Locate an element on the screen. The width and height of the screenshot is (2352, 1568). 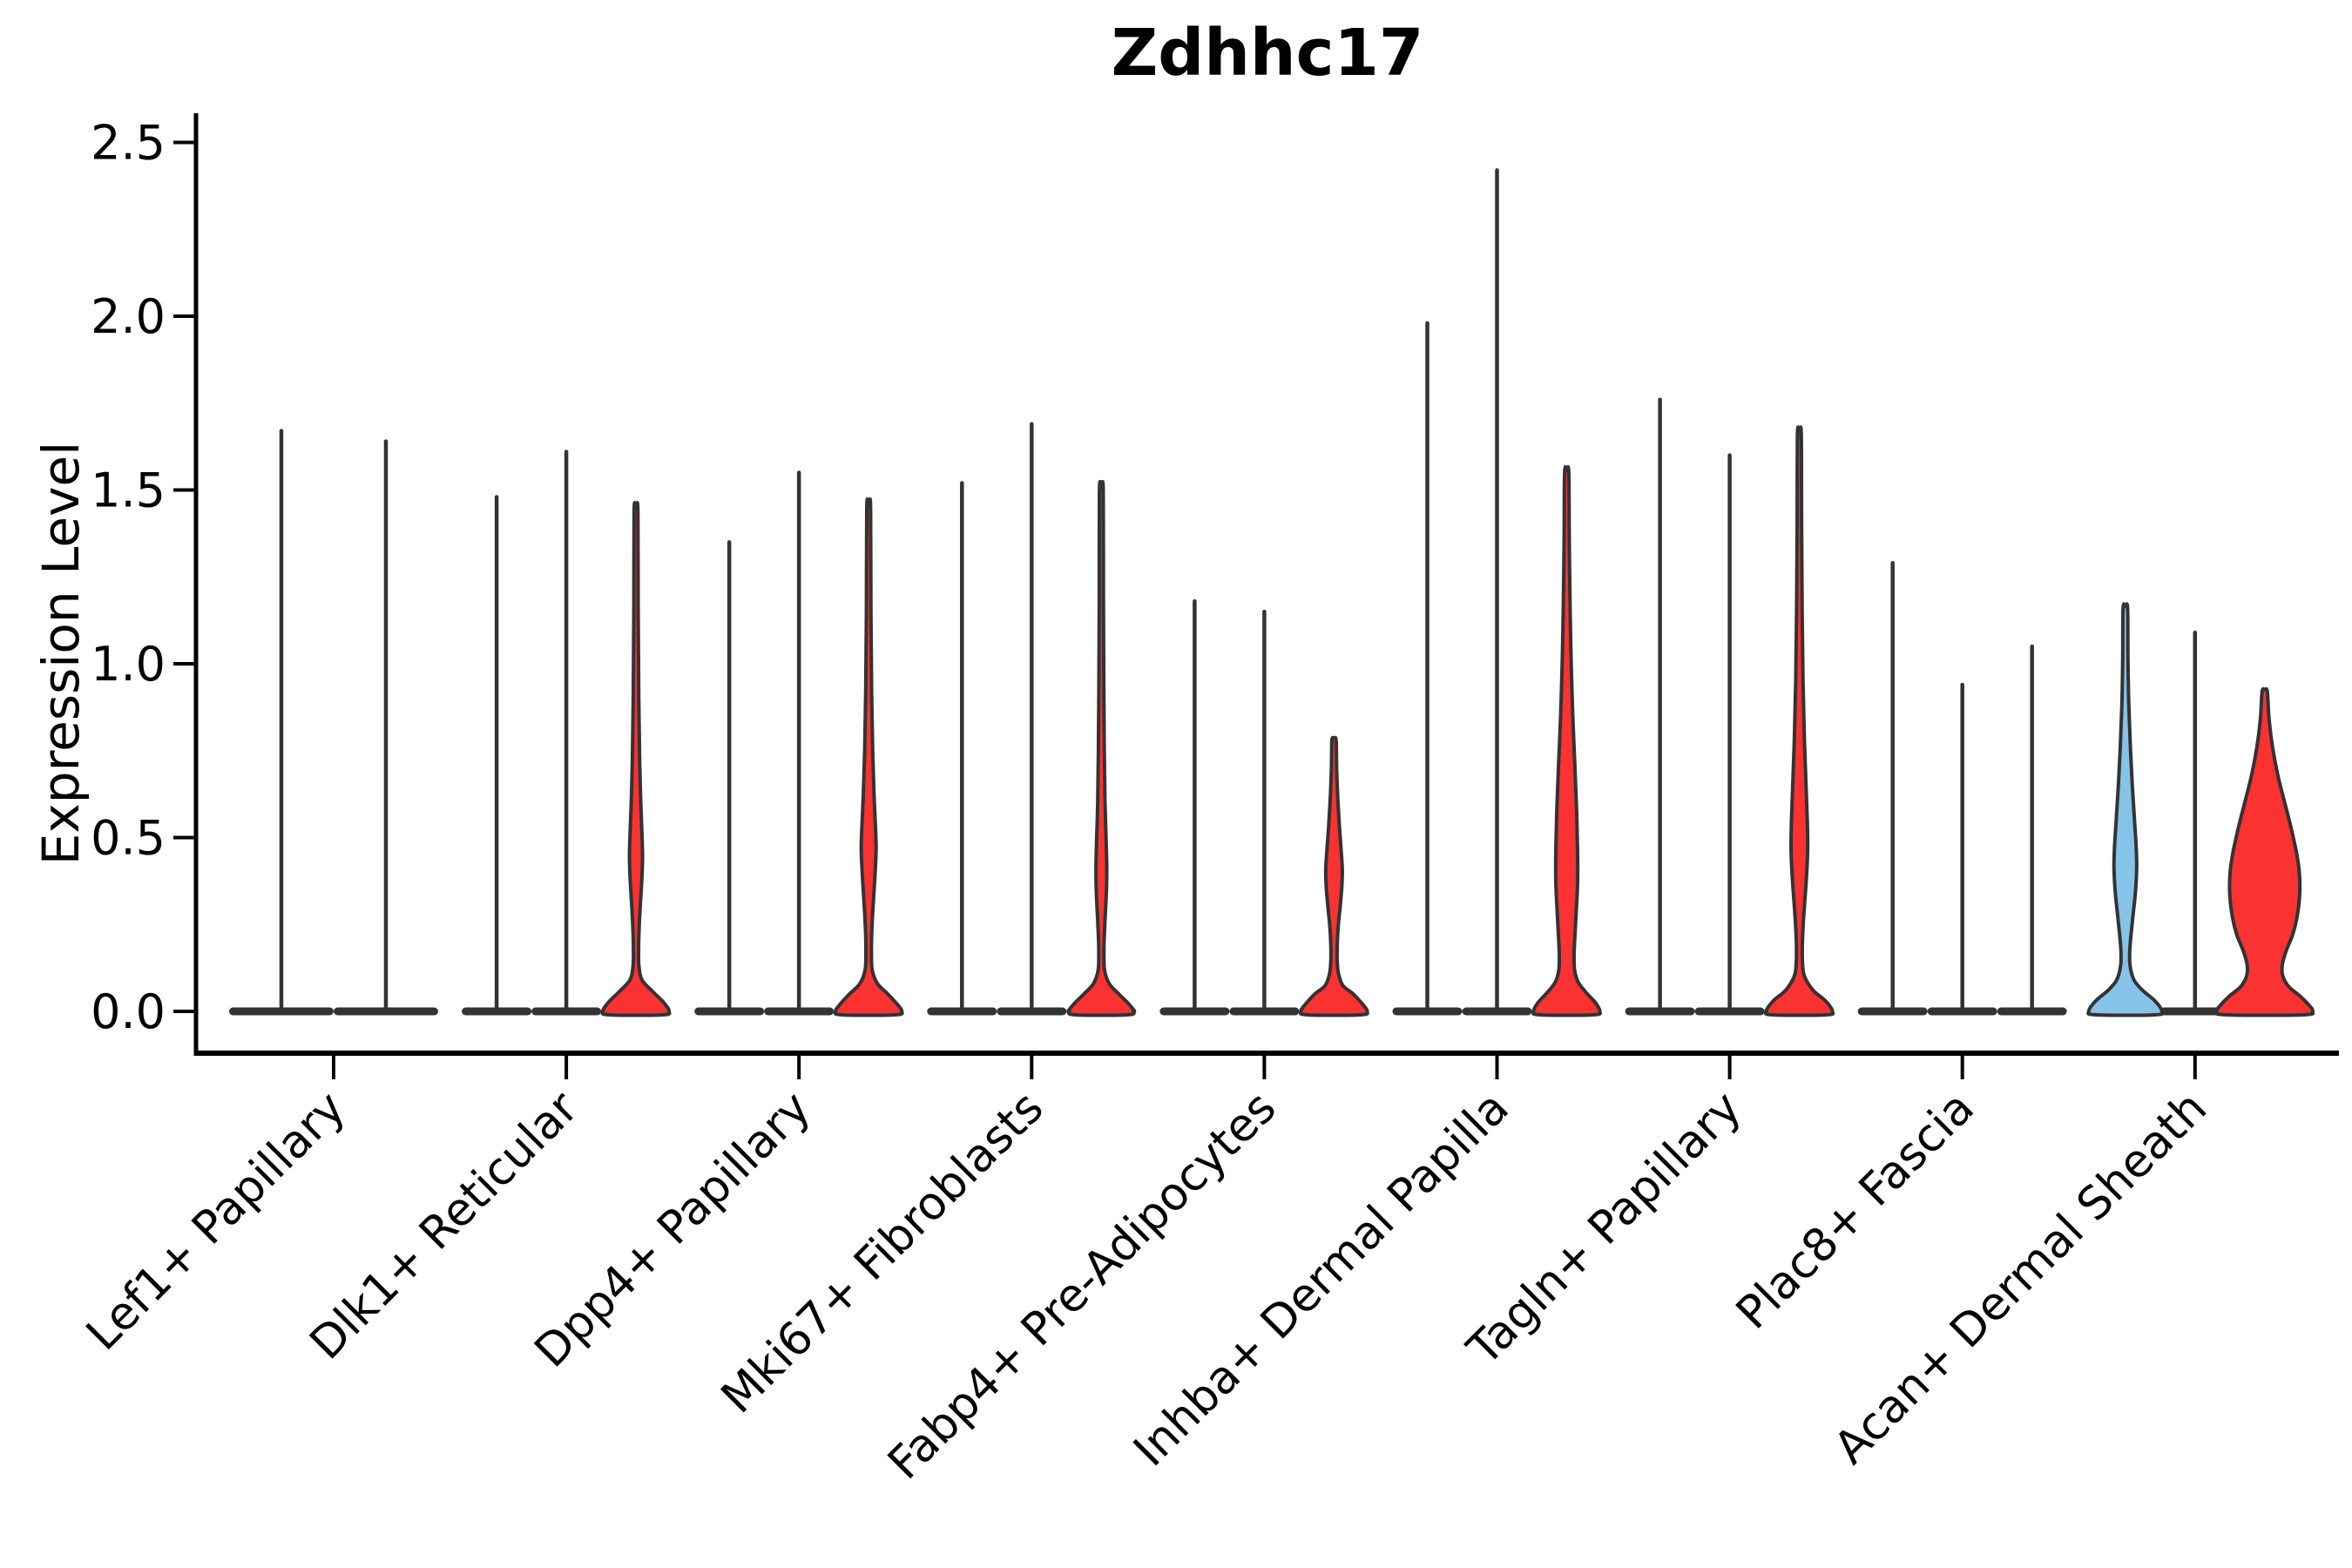
x-tick-label: Acan+ Dermal Sheath is located at coordinates (2021, 1278).